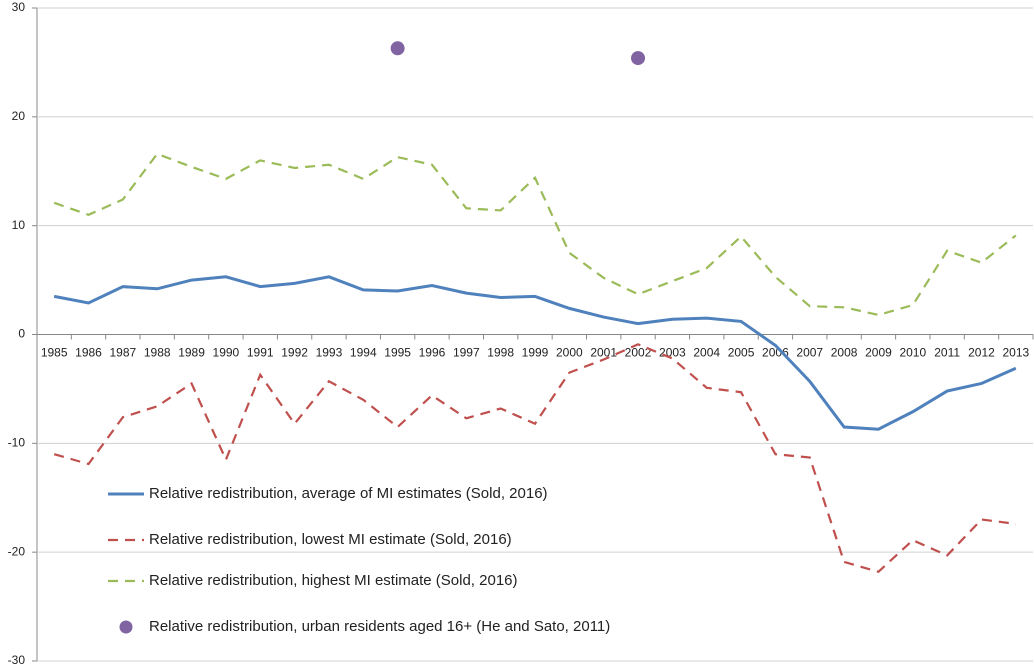  Describe the element at coordinates (363, 353) in the screenshot. I see `x-tick-label: 1994` at that location.